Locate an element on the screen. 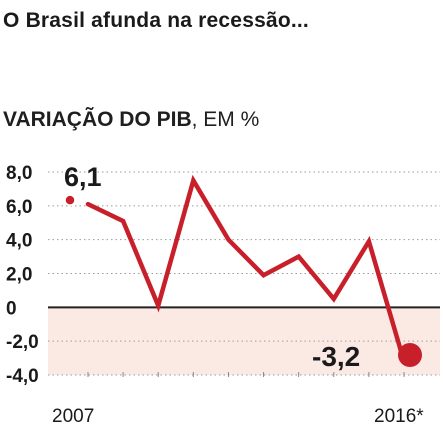 Image resolution: width=443 pixels, height=436 pixels. y-tick-label: 8,0 is located at coordinates (19, 173).